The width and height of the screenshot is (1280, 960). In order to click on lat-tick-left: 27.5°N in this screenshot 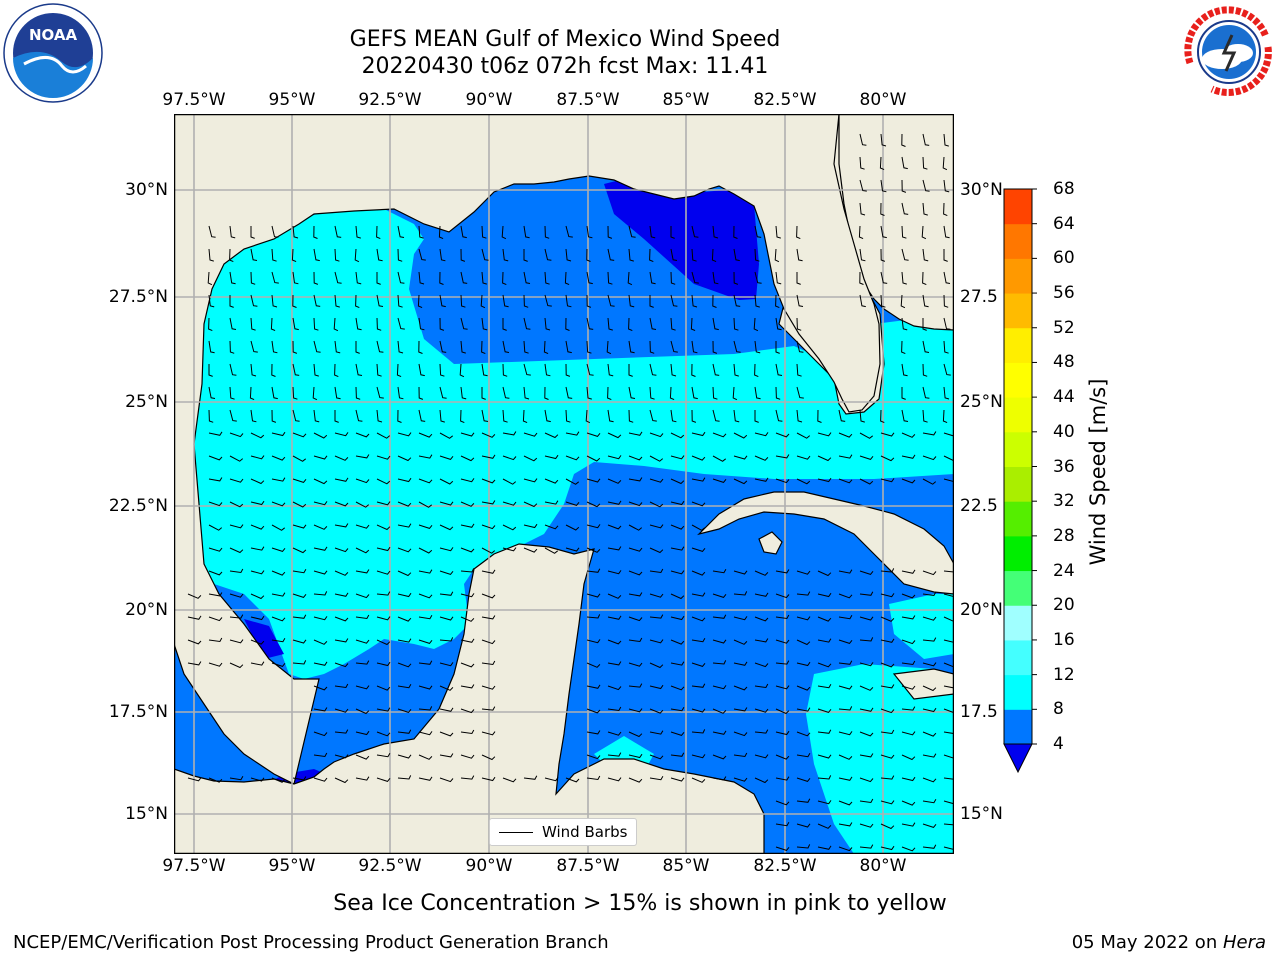, I will do `click(138, 297)`.